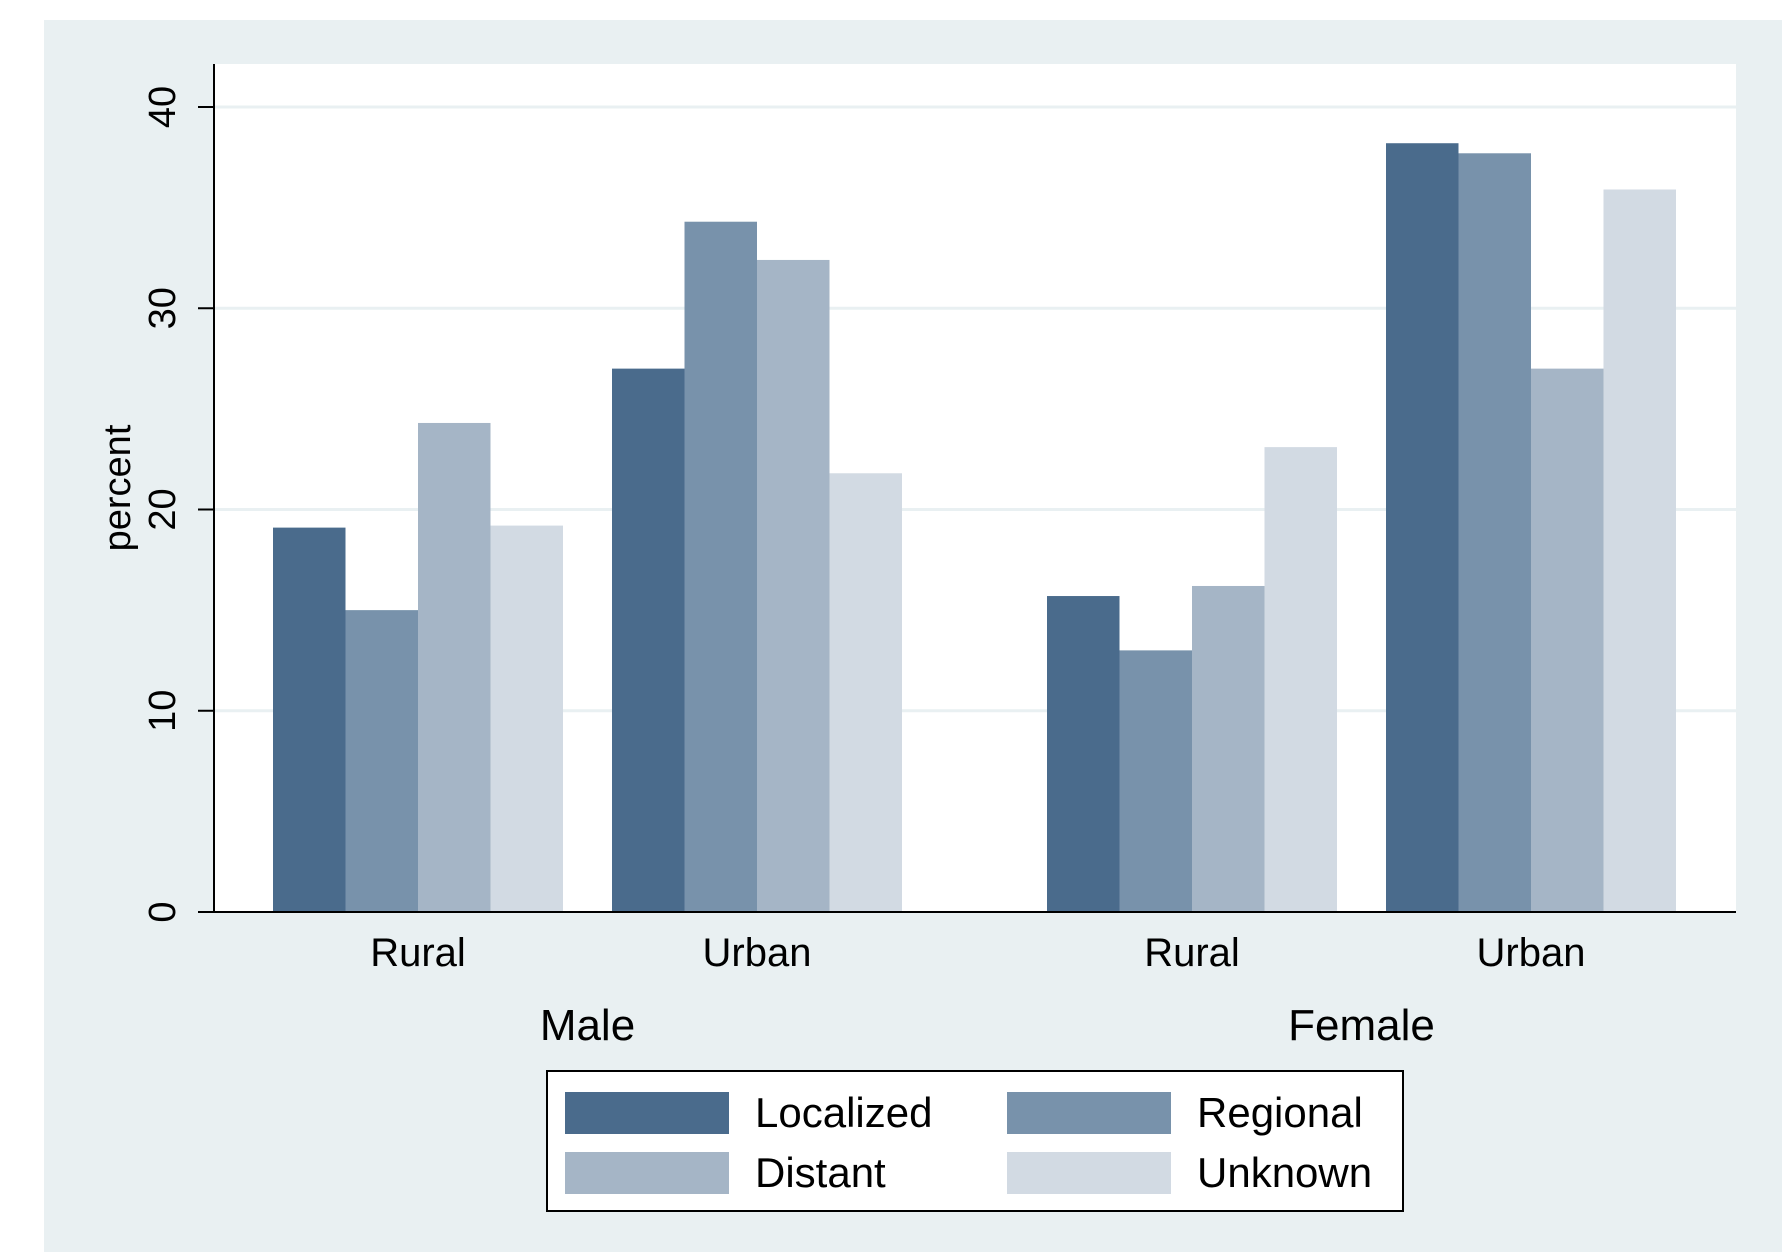 This screenshot has width=1782, height=1252. Describe the element at coordinates (820, 1172) in the screenshot. I see `legend-label-distant: Distant` at that location.